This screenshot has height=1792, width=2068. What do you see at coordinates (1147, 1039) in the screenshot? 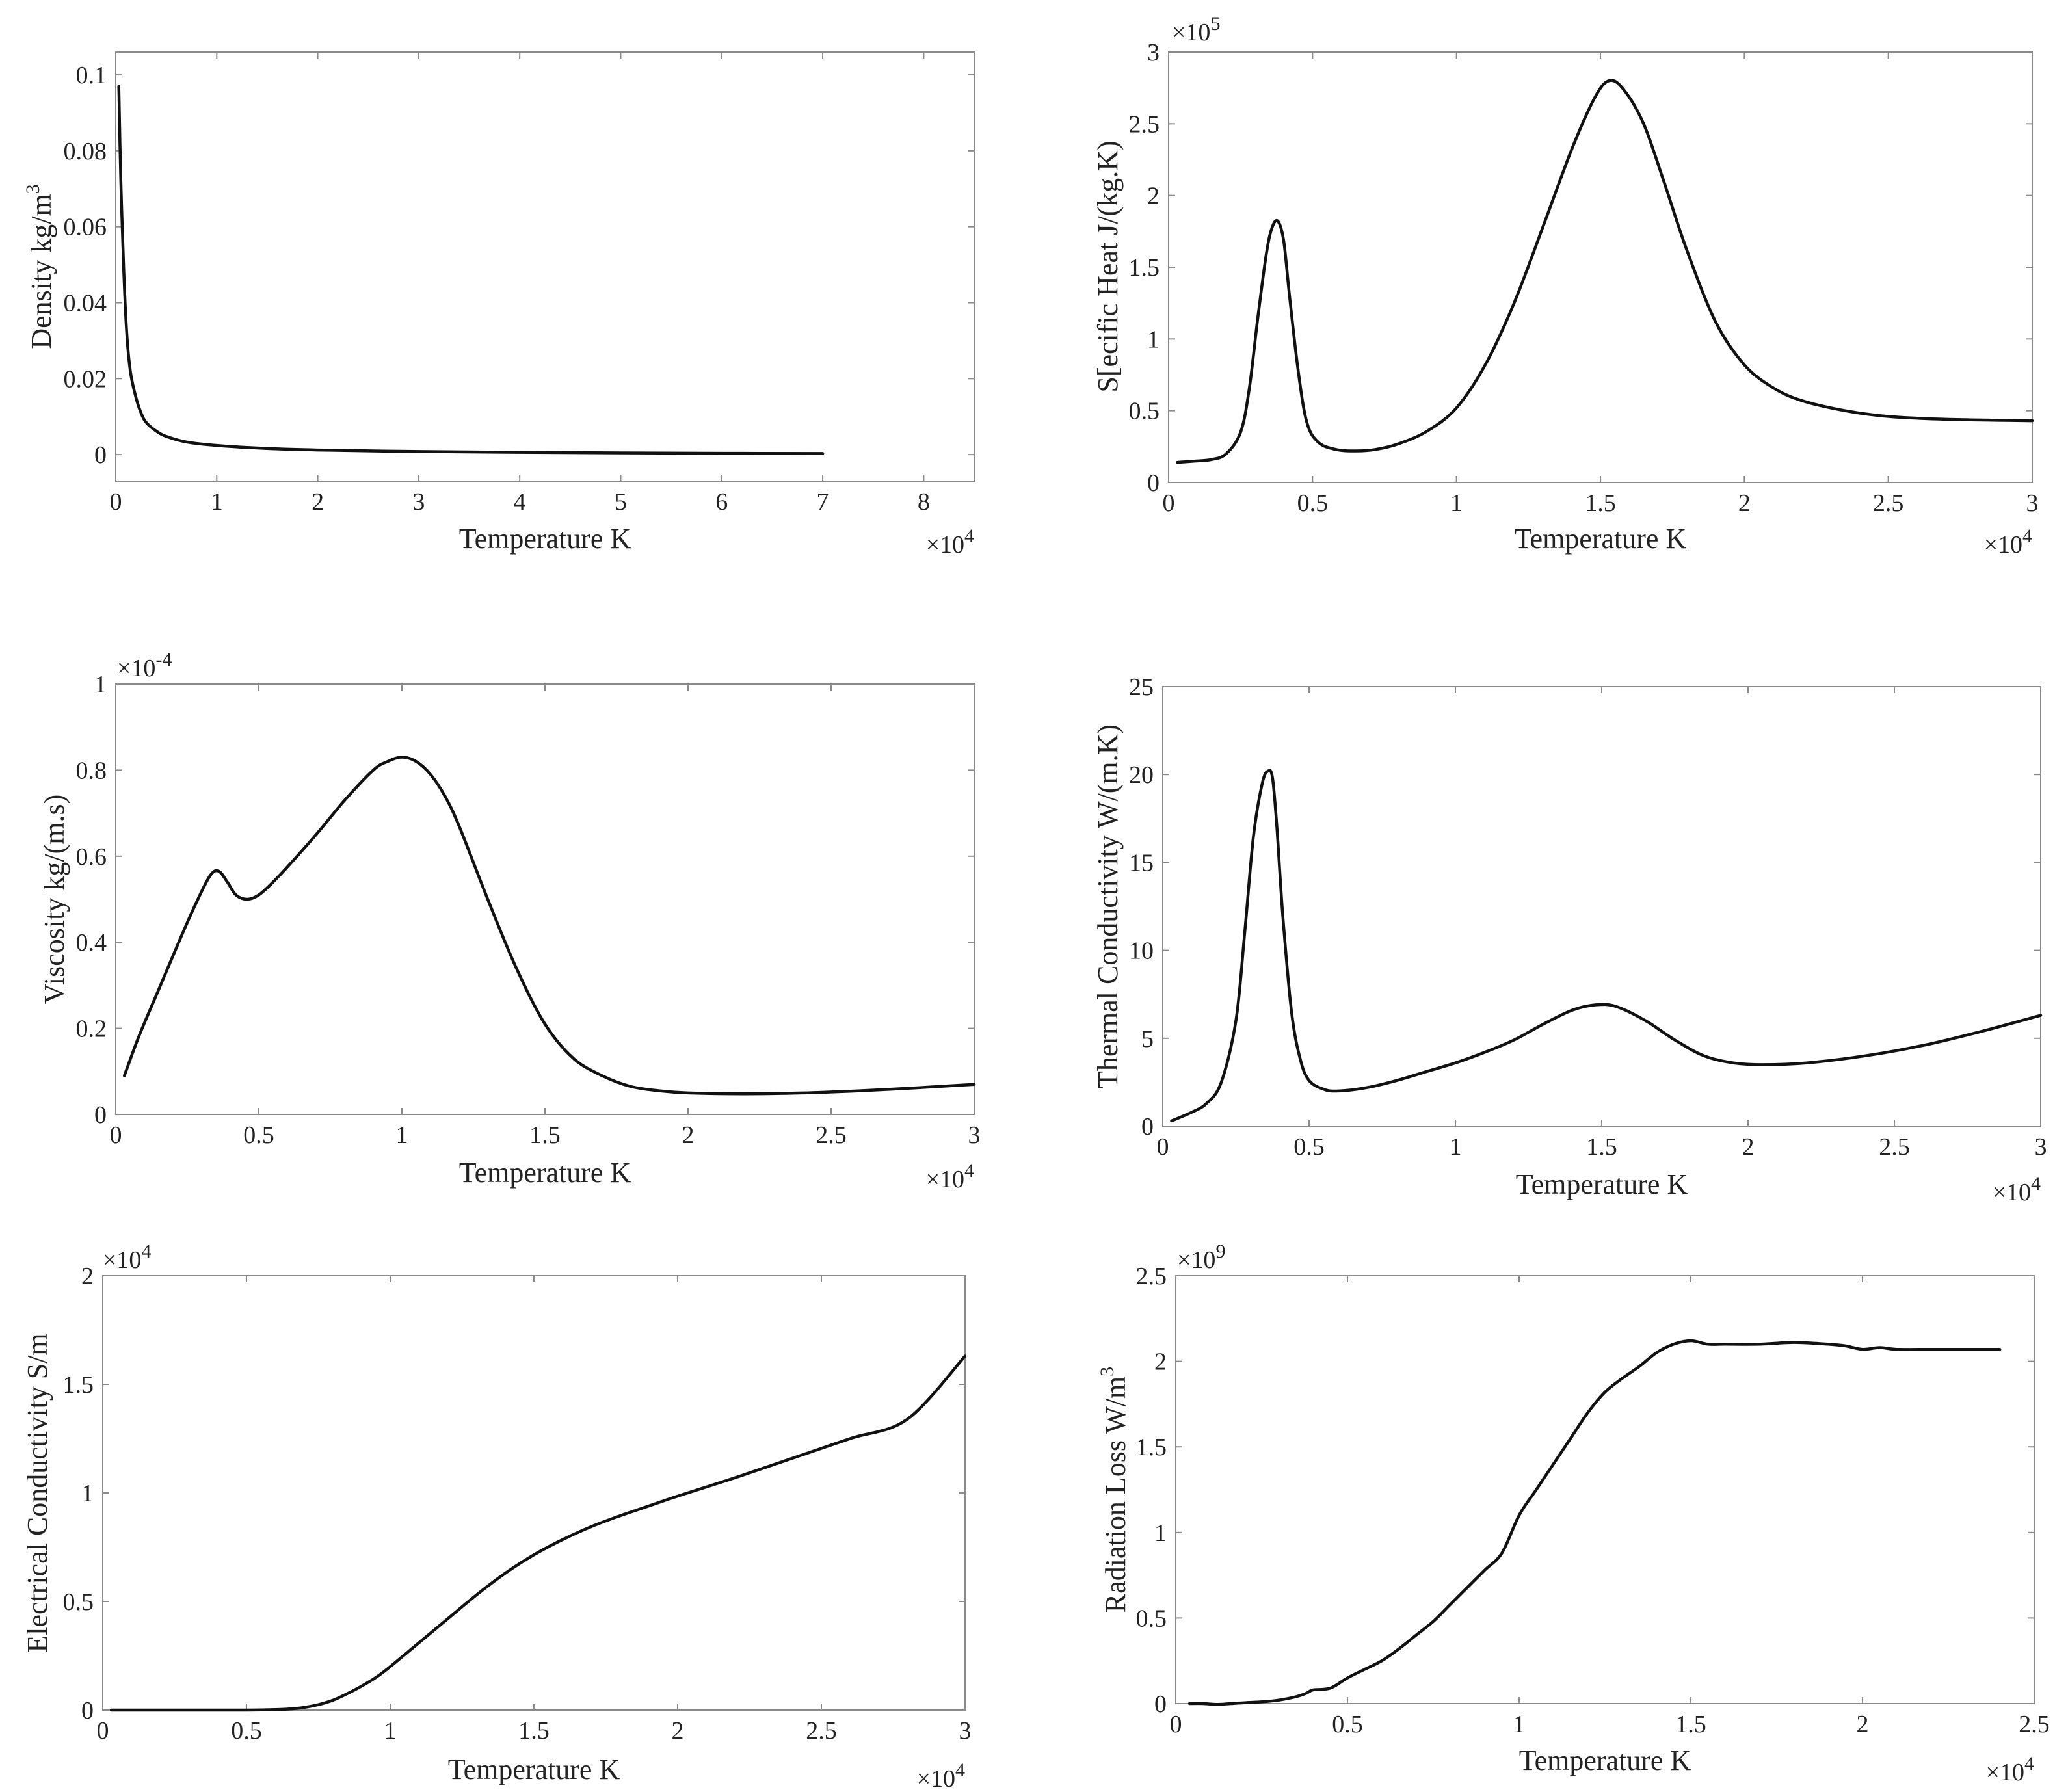
I see `y-tick-label: 5` at bounding box center [1147, 1039].